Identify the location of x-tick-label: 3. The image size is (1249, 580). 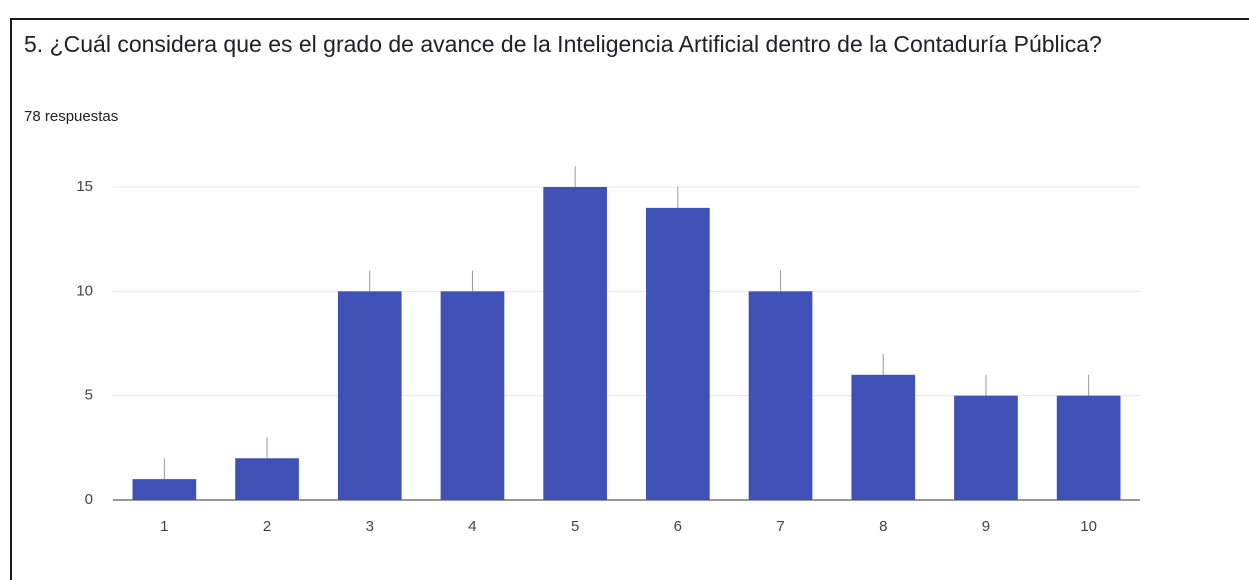
(370, 526).